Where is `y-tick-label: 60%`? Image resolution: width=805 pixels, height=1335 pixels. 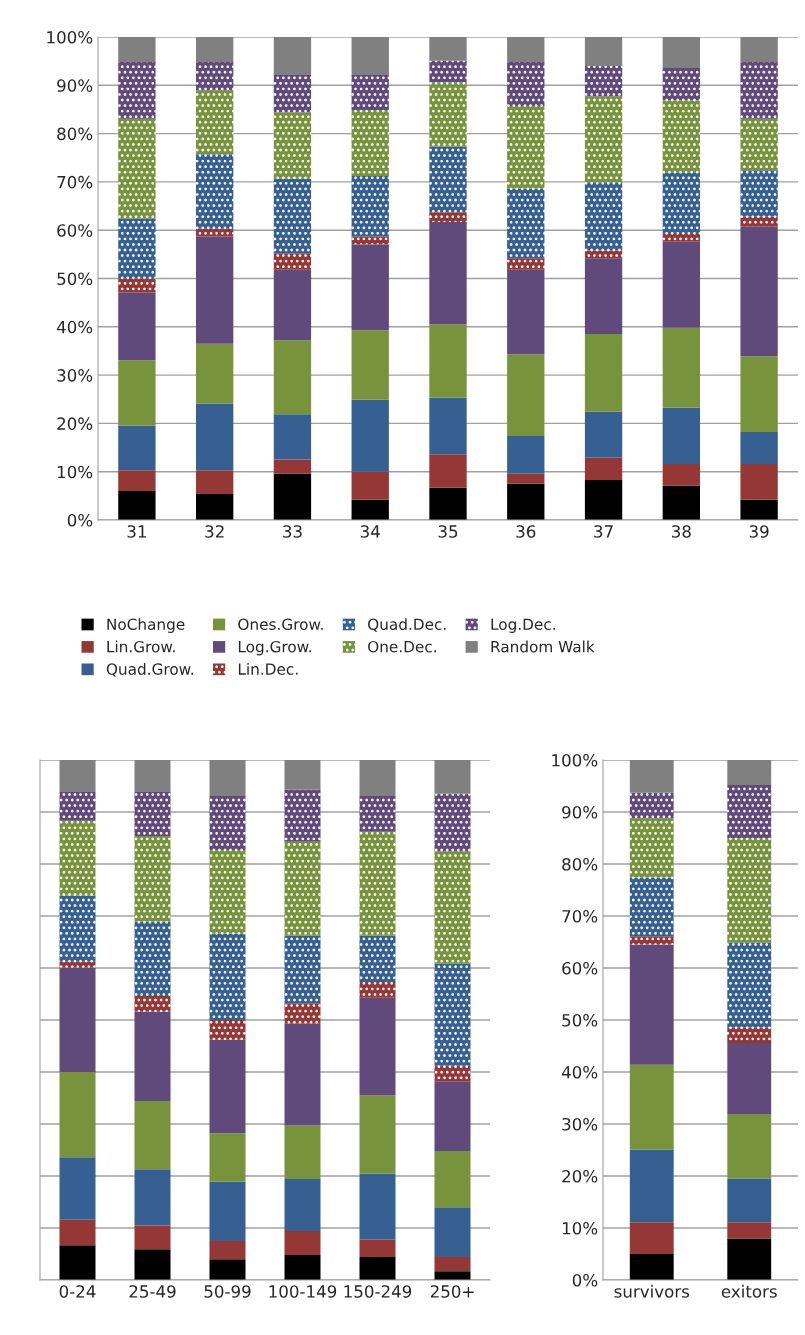 y-tick-label: 60% is located at coordinates (75, 230).